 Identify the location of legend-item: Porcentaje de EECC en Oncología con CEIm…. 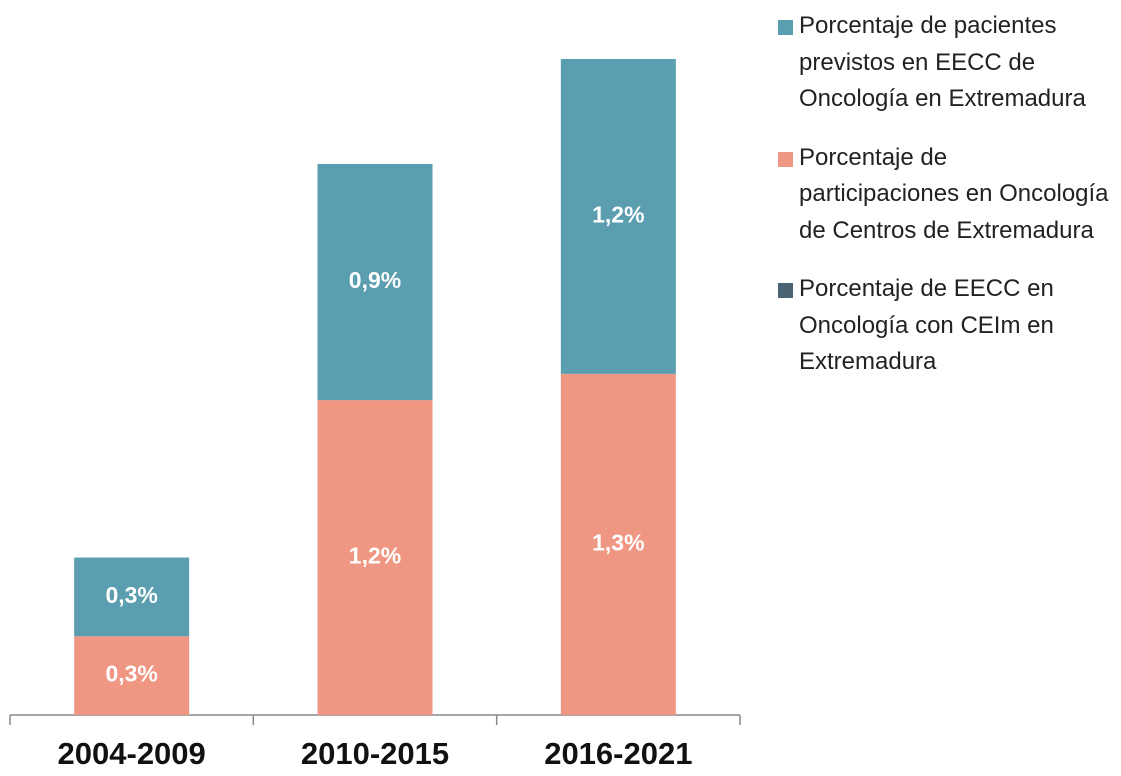
(945, 326).